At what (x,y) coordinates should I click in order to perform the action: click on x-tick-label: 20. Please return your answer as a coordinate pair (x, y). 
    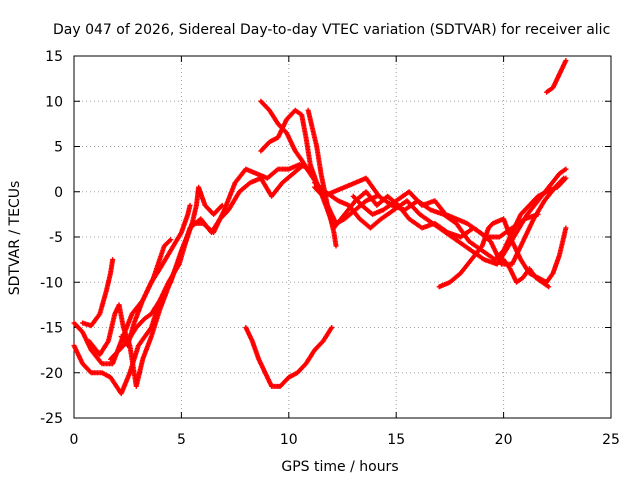
    Looking at the image, I should click on (504, 440).